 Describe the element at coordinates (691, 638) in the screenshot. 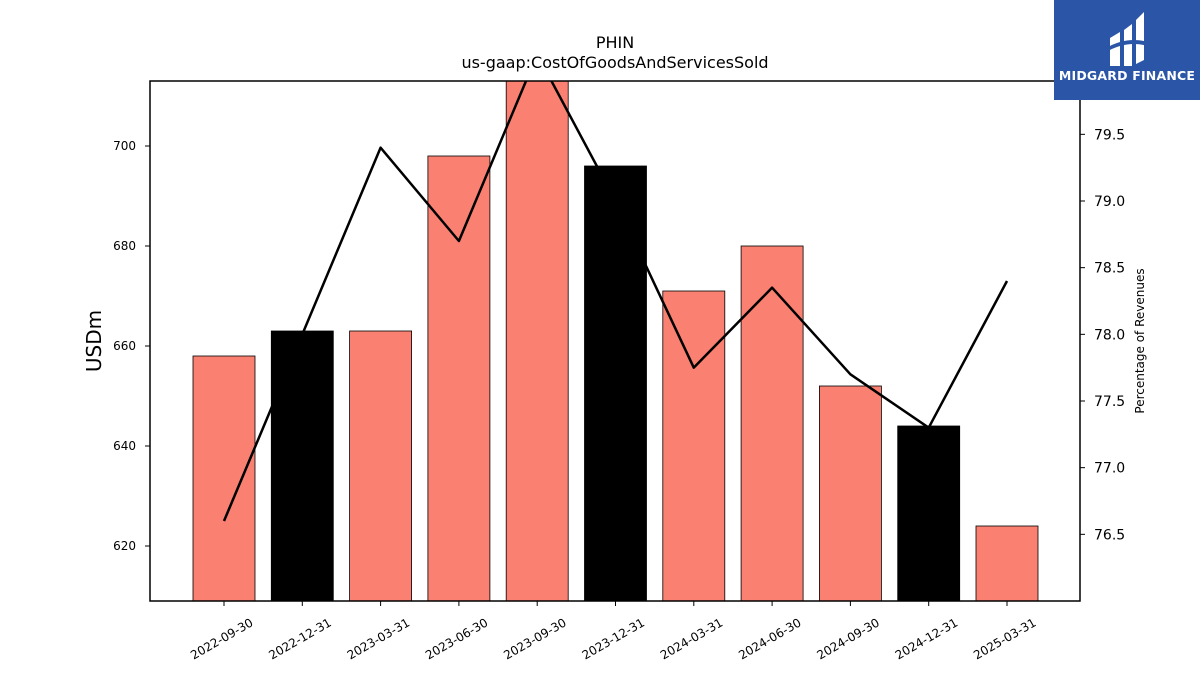

I see `x-tick-label: 2024-03-31` at that location.